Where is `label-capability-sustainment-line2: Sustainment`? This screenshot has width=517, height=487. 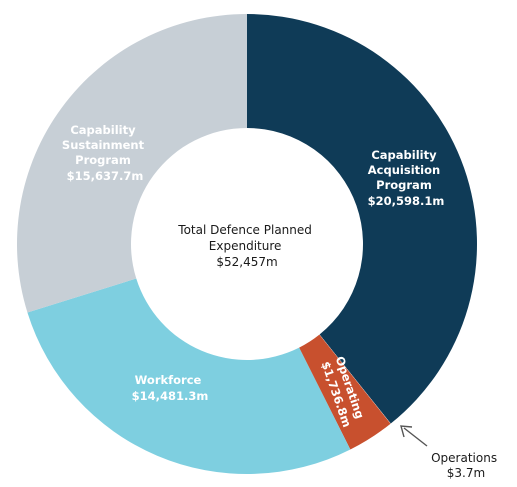 label-capability-sustainment-line2: Sustainment is located at coordinates (103, 145).